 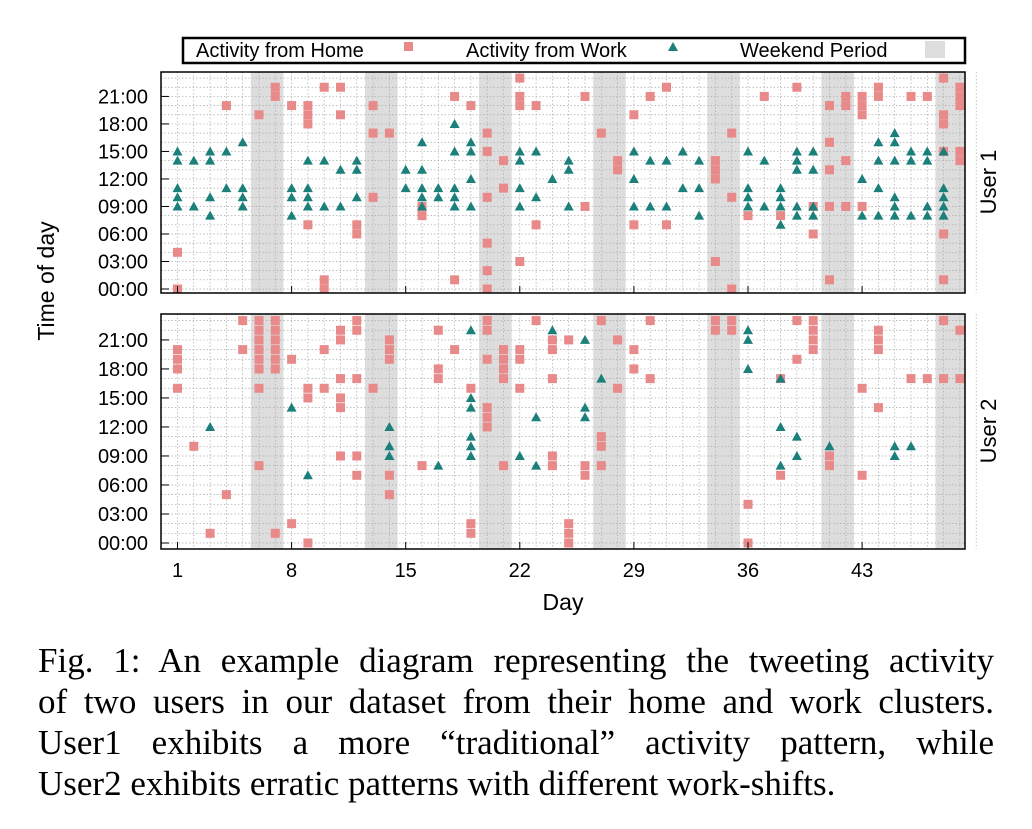 What do you see at coordinates (280, 51) in the screenshot?
I see `legend-label-home: Activity from Home` at bounding box center [280, 51].